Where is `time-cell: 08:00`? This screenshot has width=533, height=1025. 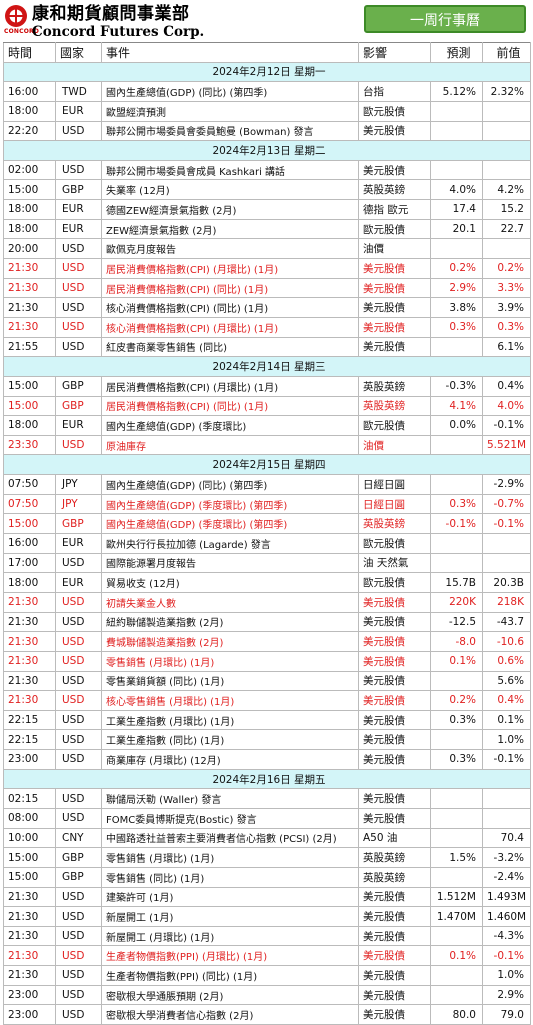 time-cell: 08:00 is located at coordinates (29, 818).